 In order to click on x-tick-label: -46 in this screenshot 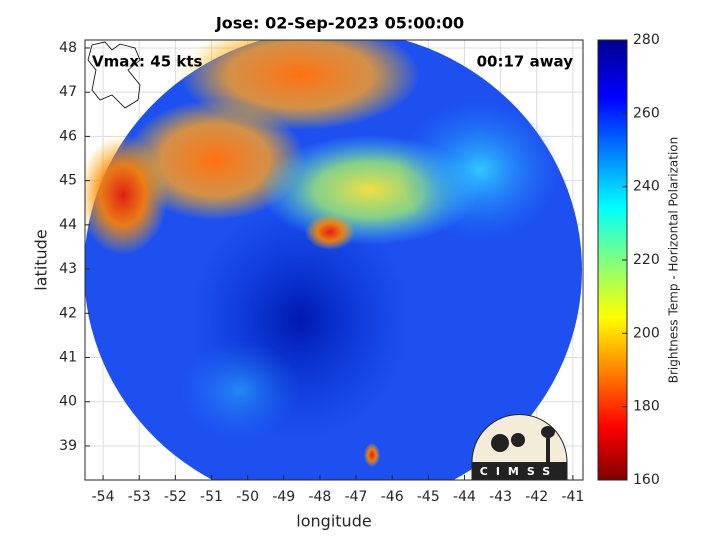, I will do `click(392, 497)`.